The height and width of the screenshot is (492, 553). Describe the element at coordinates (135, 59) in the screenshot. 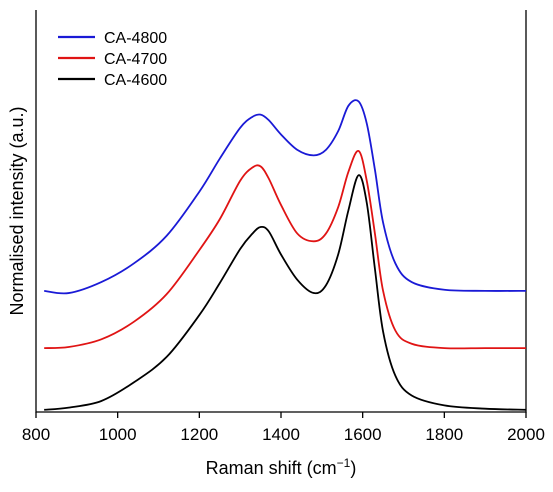

I see `legend-label: CA-4700` at that location.